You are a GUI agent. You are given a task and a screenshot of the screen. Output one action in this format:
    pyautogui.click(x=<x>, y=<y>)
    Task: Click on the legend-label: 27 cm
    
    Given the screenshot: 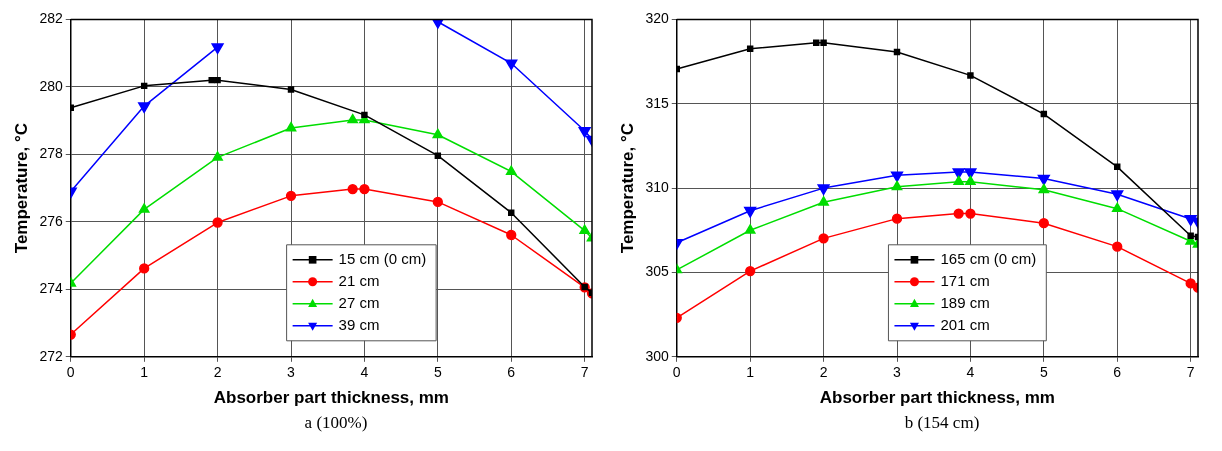 What is the action you would take?
    pyautogui.click(x=359, y=302)
    